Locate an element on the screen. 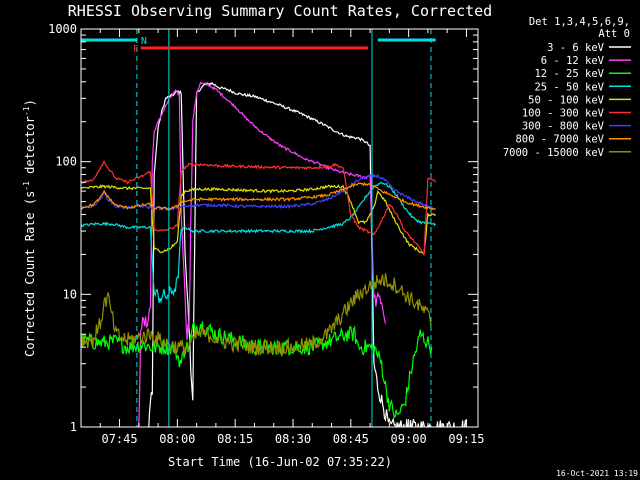  y-axis-label-sup-2: -1 is located at coordinates (26, 111).